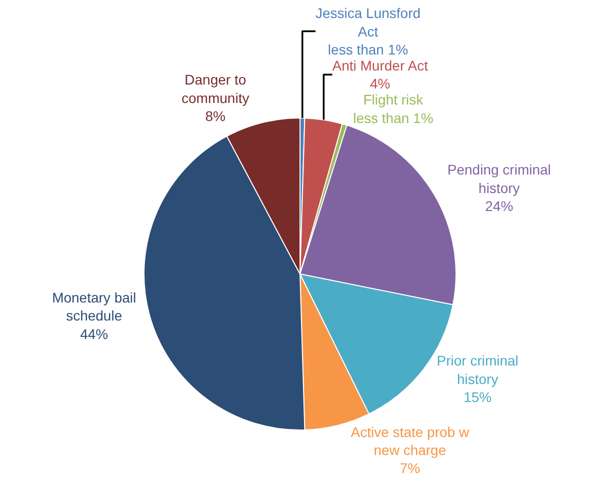 This screenshot has height=500, width=603. Describe the element at coordinates (94, 334) in the screenshot. I see `data-label: 44%` at that location.